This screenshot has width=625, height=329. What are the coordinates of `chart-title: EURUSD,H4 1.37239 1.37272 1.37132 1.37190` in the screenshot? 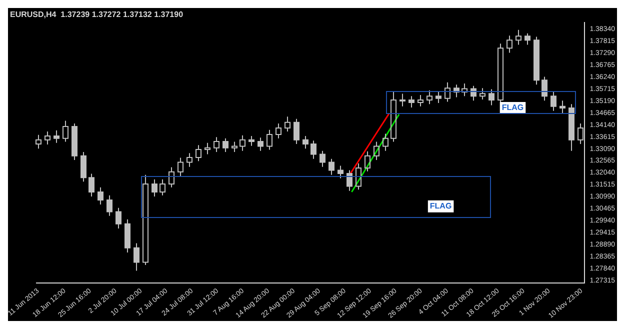 It's located at (97, 15).